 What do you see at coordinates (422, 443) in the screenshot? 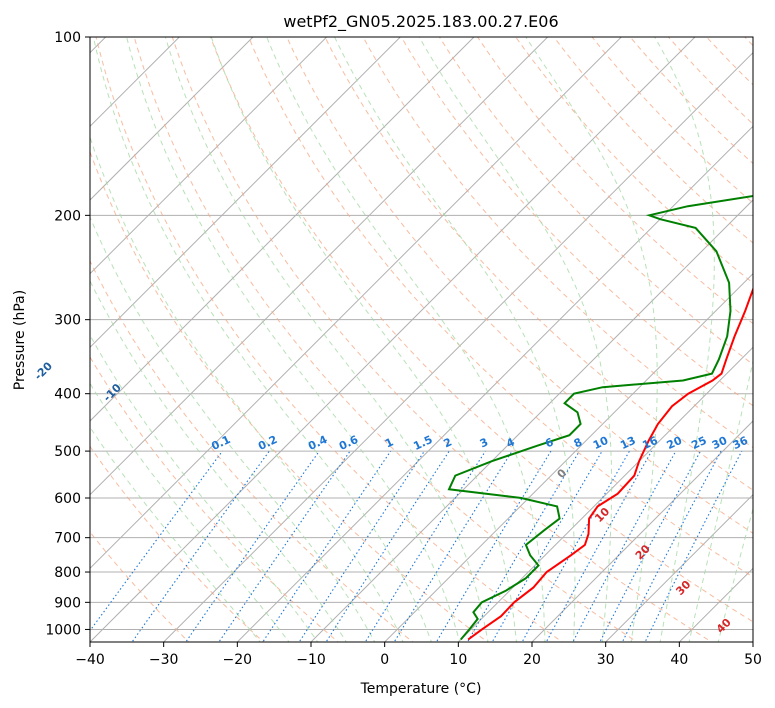
I see `mixing-ratio-label: 1.5` at bounding box center [422, 443].